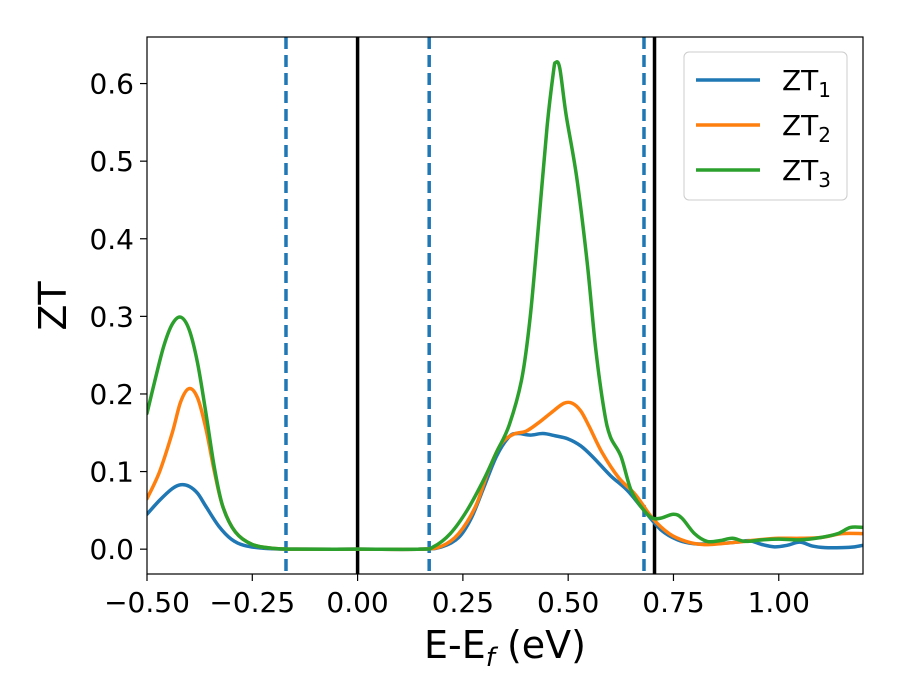  I want to click on x-axis-title: E-Ef (eV), so click(505, 648).